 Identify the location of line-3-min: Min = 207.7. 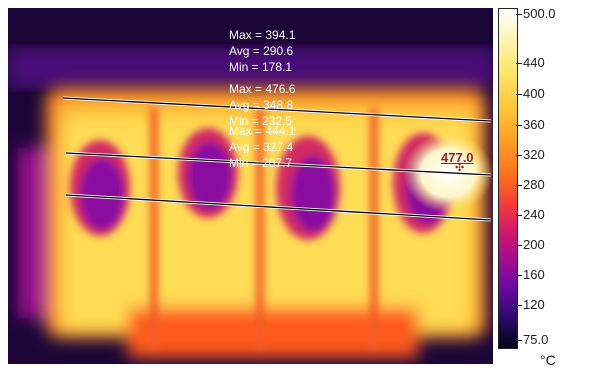
(261, 163).